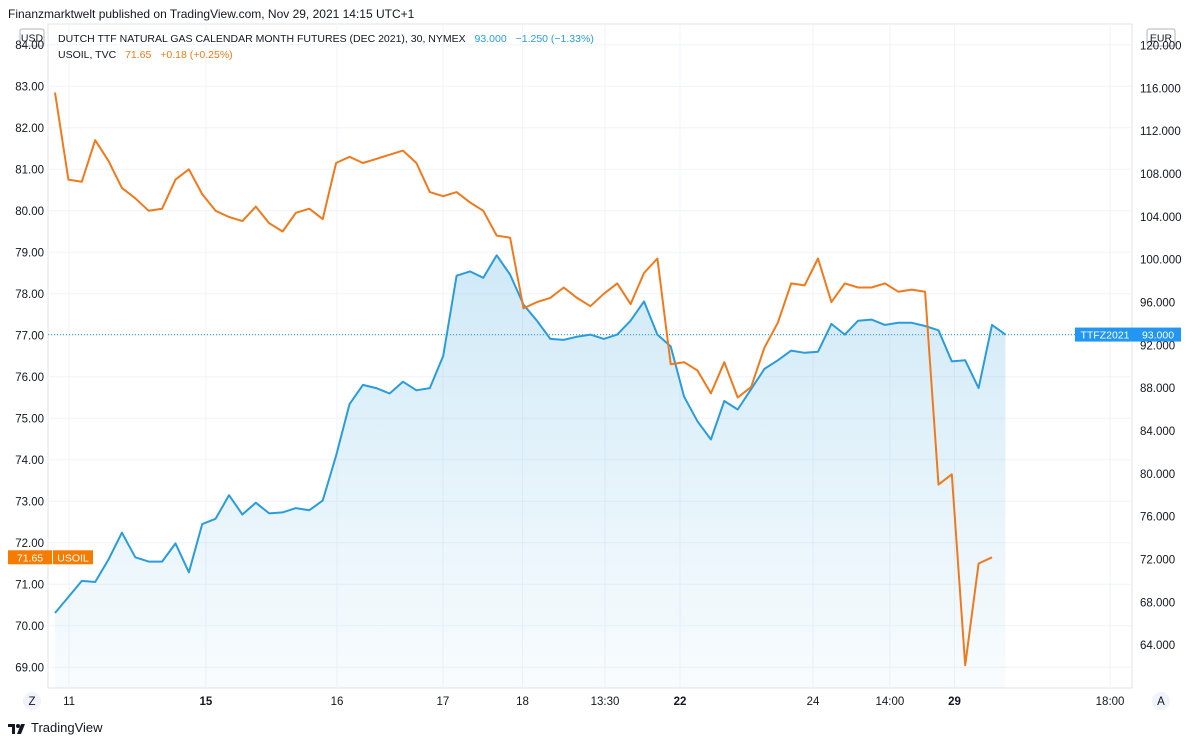  What do you see at coordinates (29, 87) in the screenshot?
I see `left-axis-tick-label: 83.00` at bounding box center [29, 87].